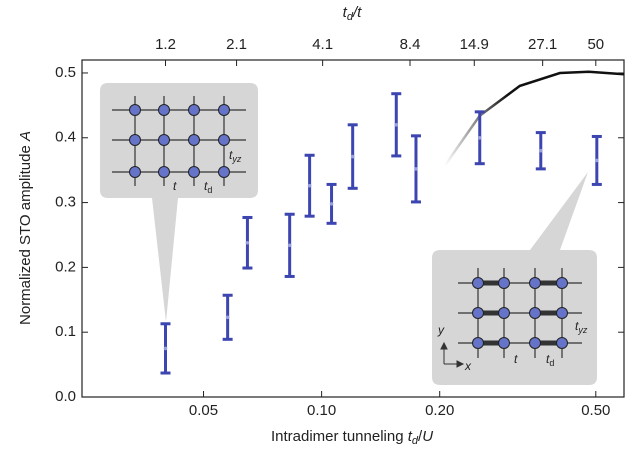  I want to click on y-axis-label: Normalized STO amplitude A, so click(25, 228).